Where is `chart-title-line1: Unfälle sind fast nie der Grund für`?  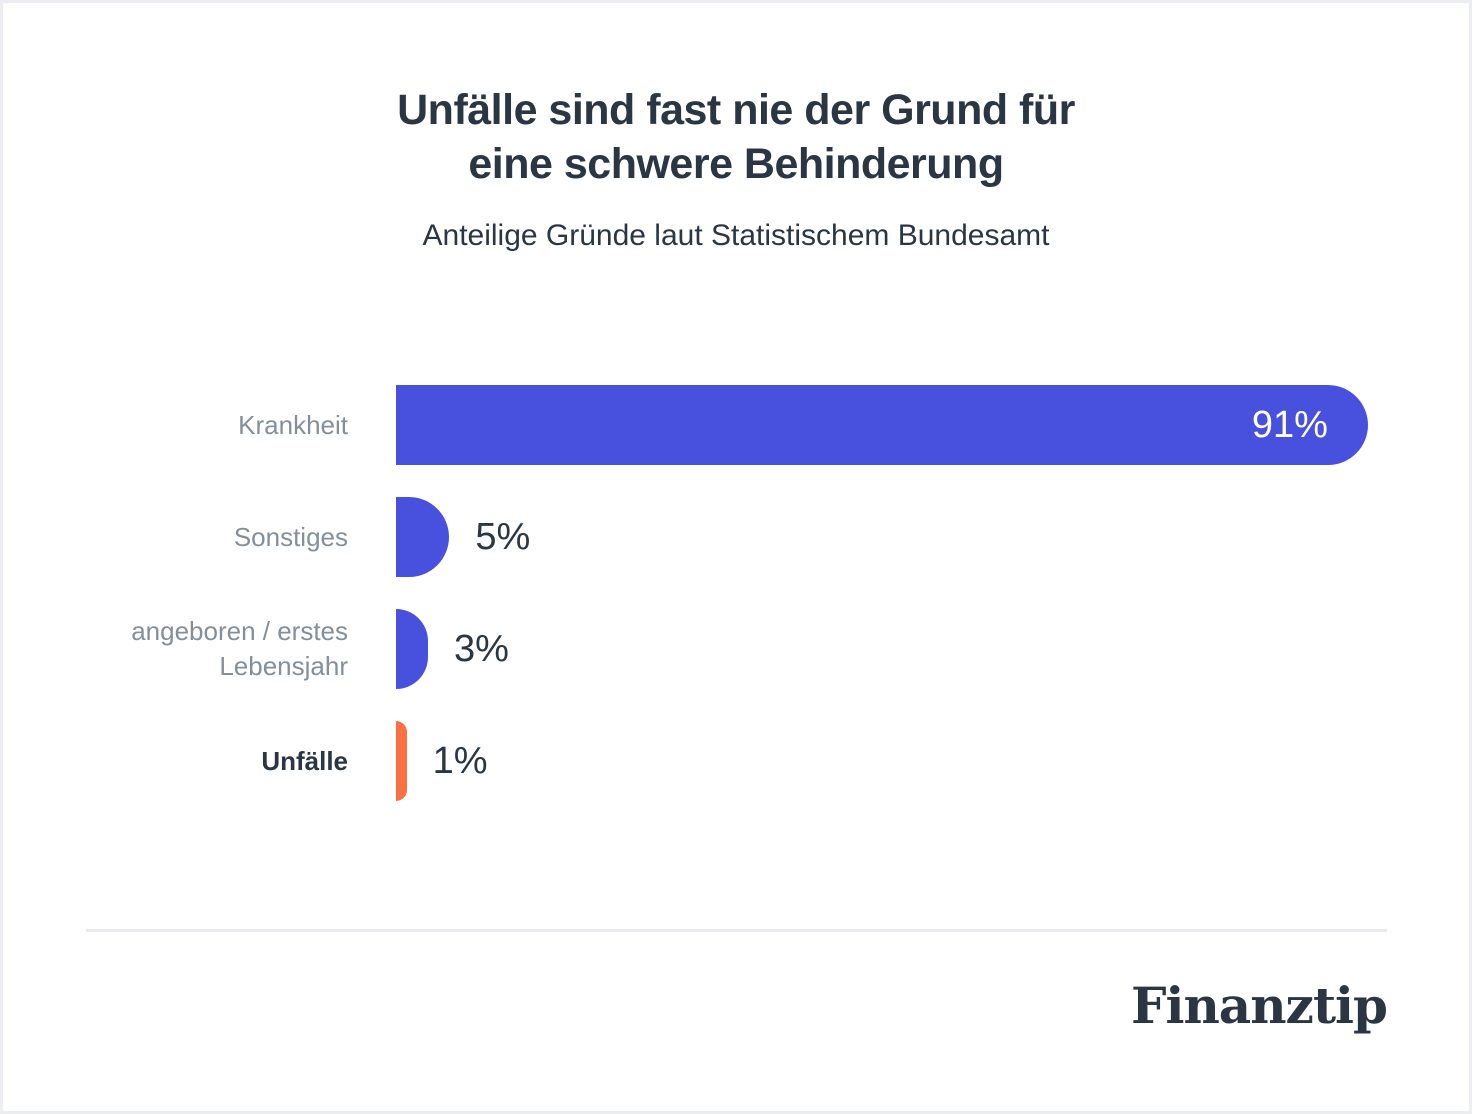
chart-title-line1: Unfälle sind fast nie der Grund für is located at coordinates (736, 110).